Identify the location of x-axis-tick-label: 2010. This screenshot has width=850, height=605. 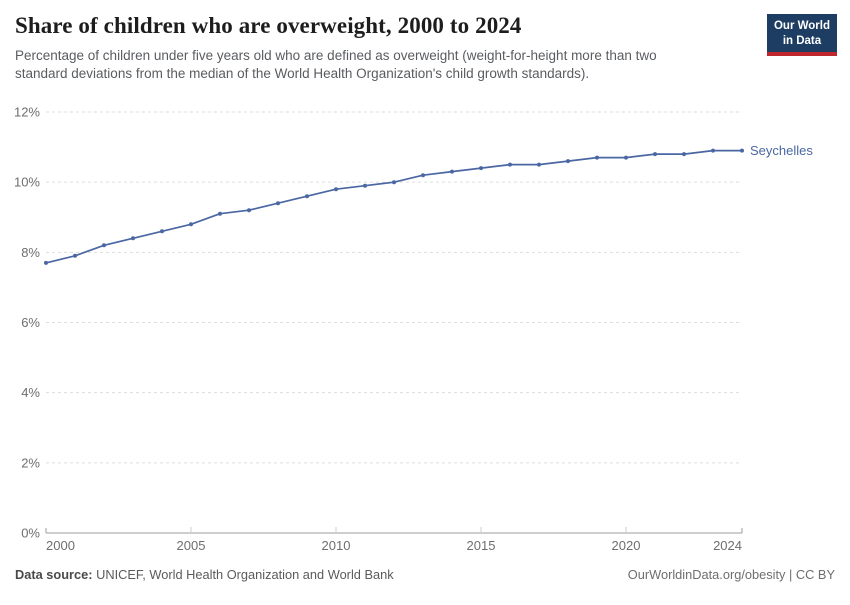
(336, 545).